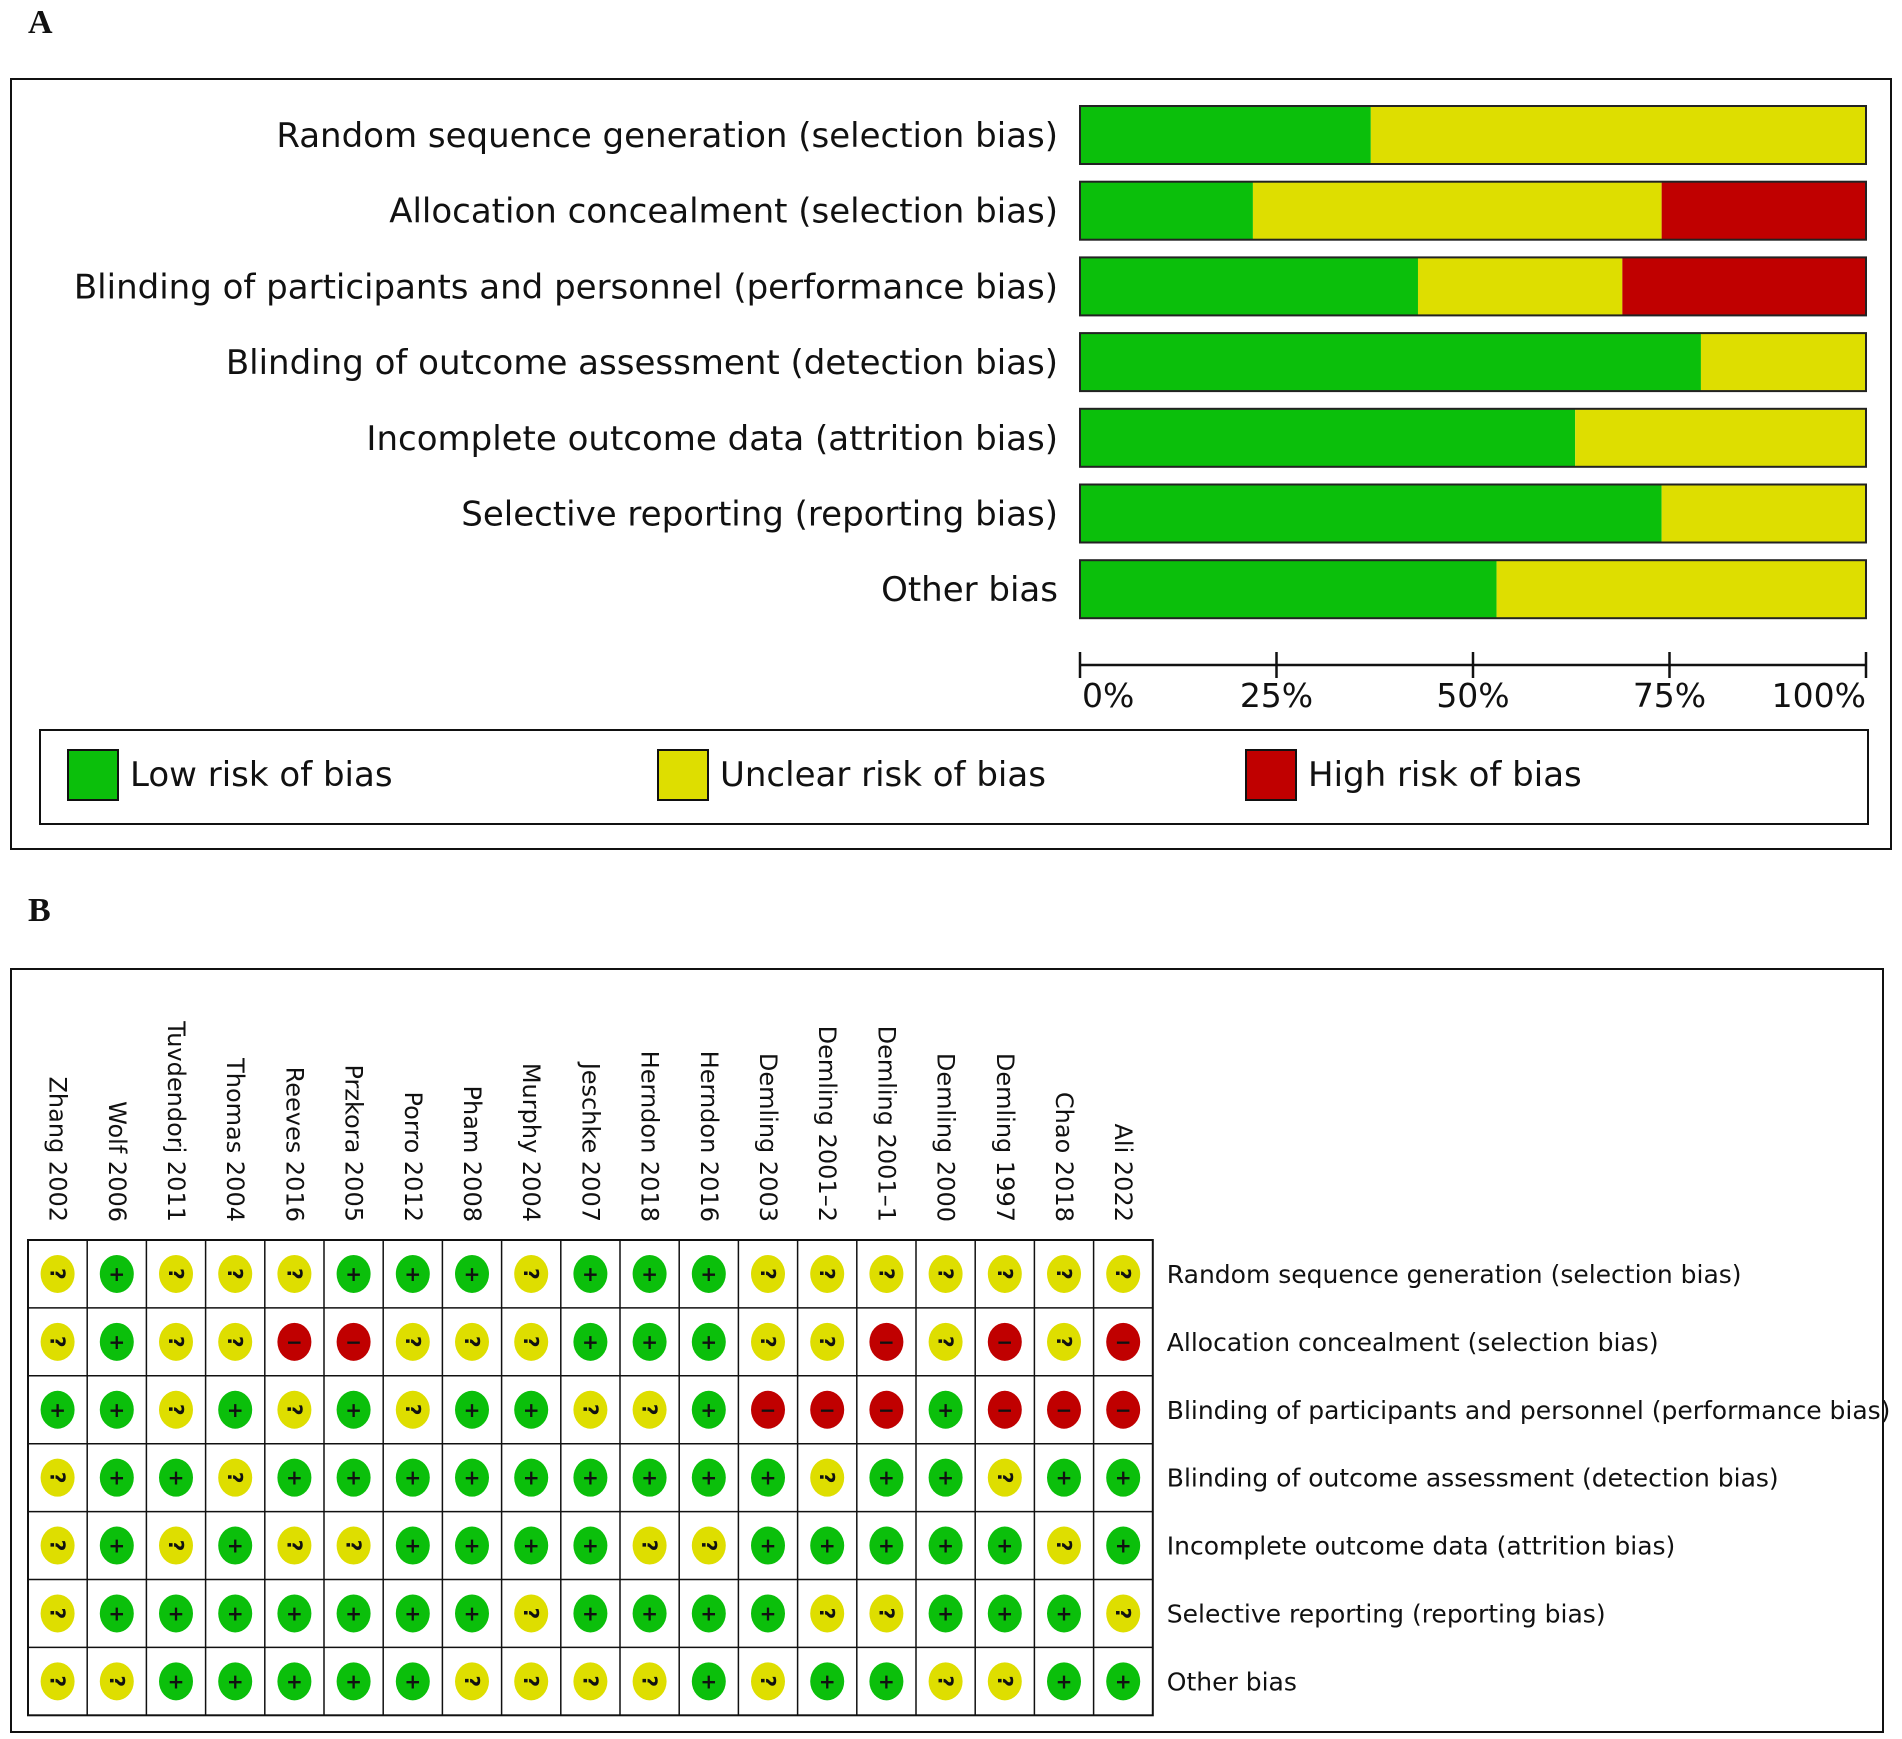 The height and width of the screenshot is (1739, 1902). What do you see at coordinates (93, 775) in the screenshot?
I see `legend-swatch-low` at bounding box center [93, 775].